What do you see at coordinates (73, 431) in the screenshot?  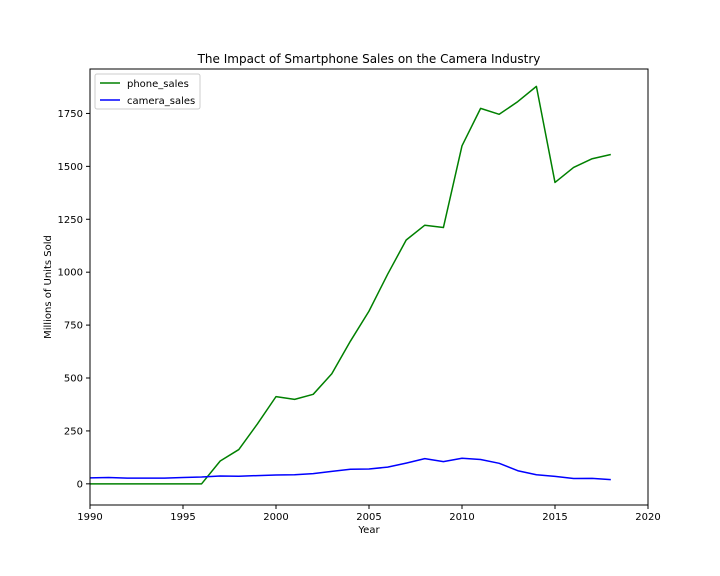 I see `y-tick-label: 250` at bounding box center [73, 431].